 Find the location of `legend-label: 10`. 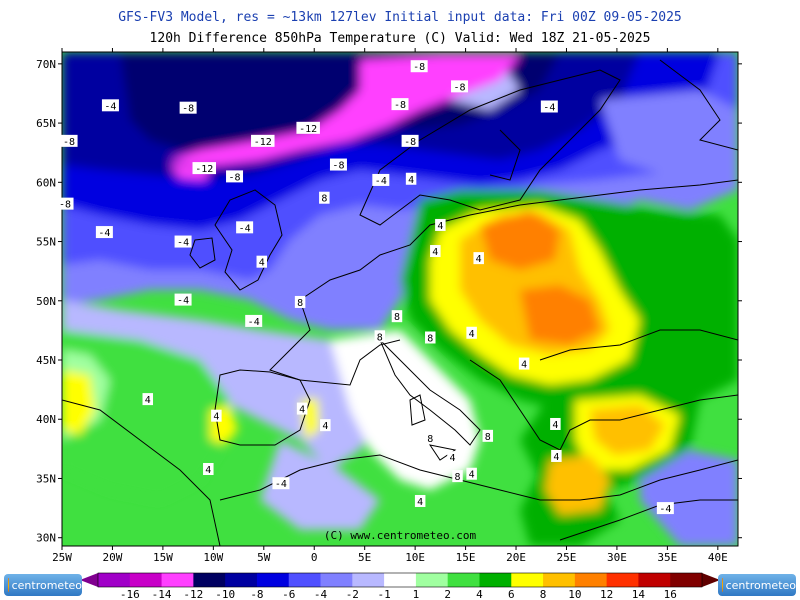

legend-label: 10 is located at coordinates (574, 594).